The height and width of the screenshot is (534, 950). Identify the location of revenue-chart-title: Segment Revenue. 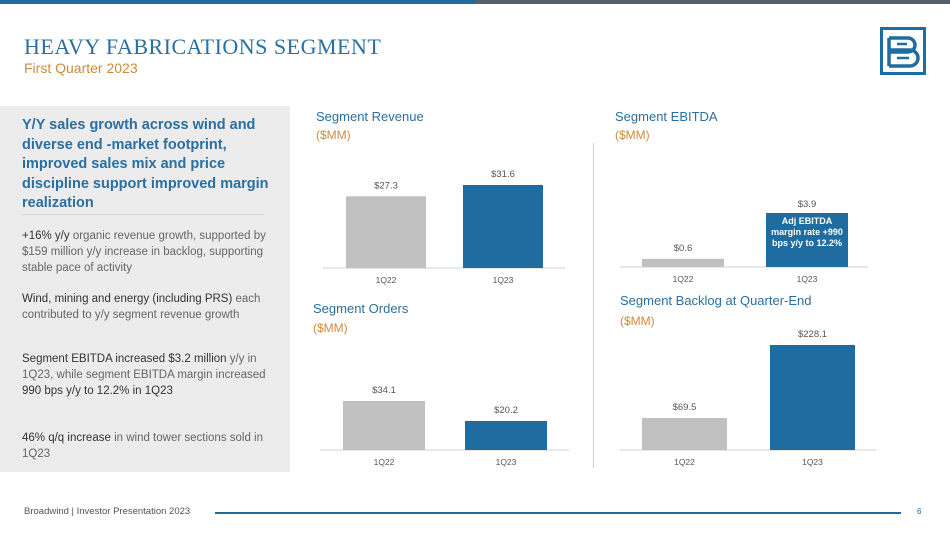
(370, 116).